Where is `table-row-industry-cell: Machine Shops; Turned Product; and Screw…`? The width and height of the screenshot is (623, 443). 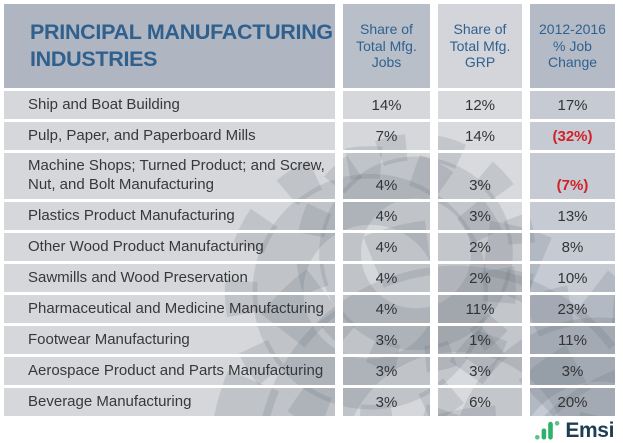 table-row-industry-cell: Machine Shops; Turned Product; and Screw… is located at coordinates (169, 176).